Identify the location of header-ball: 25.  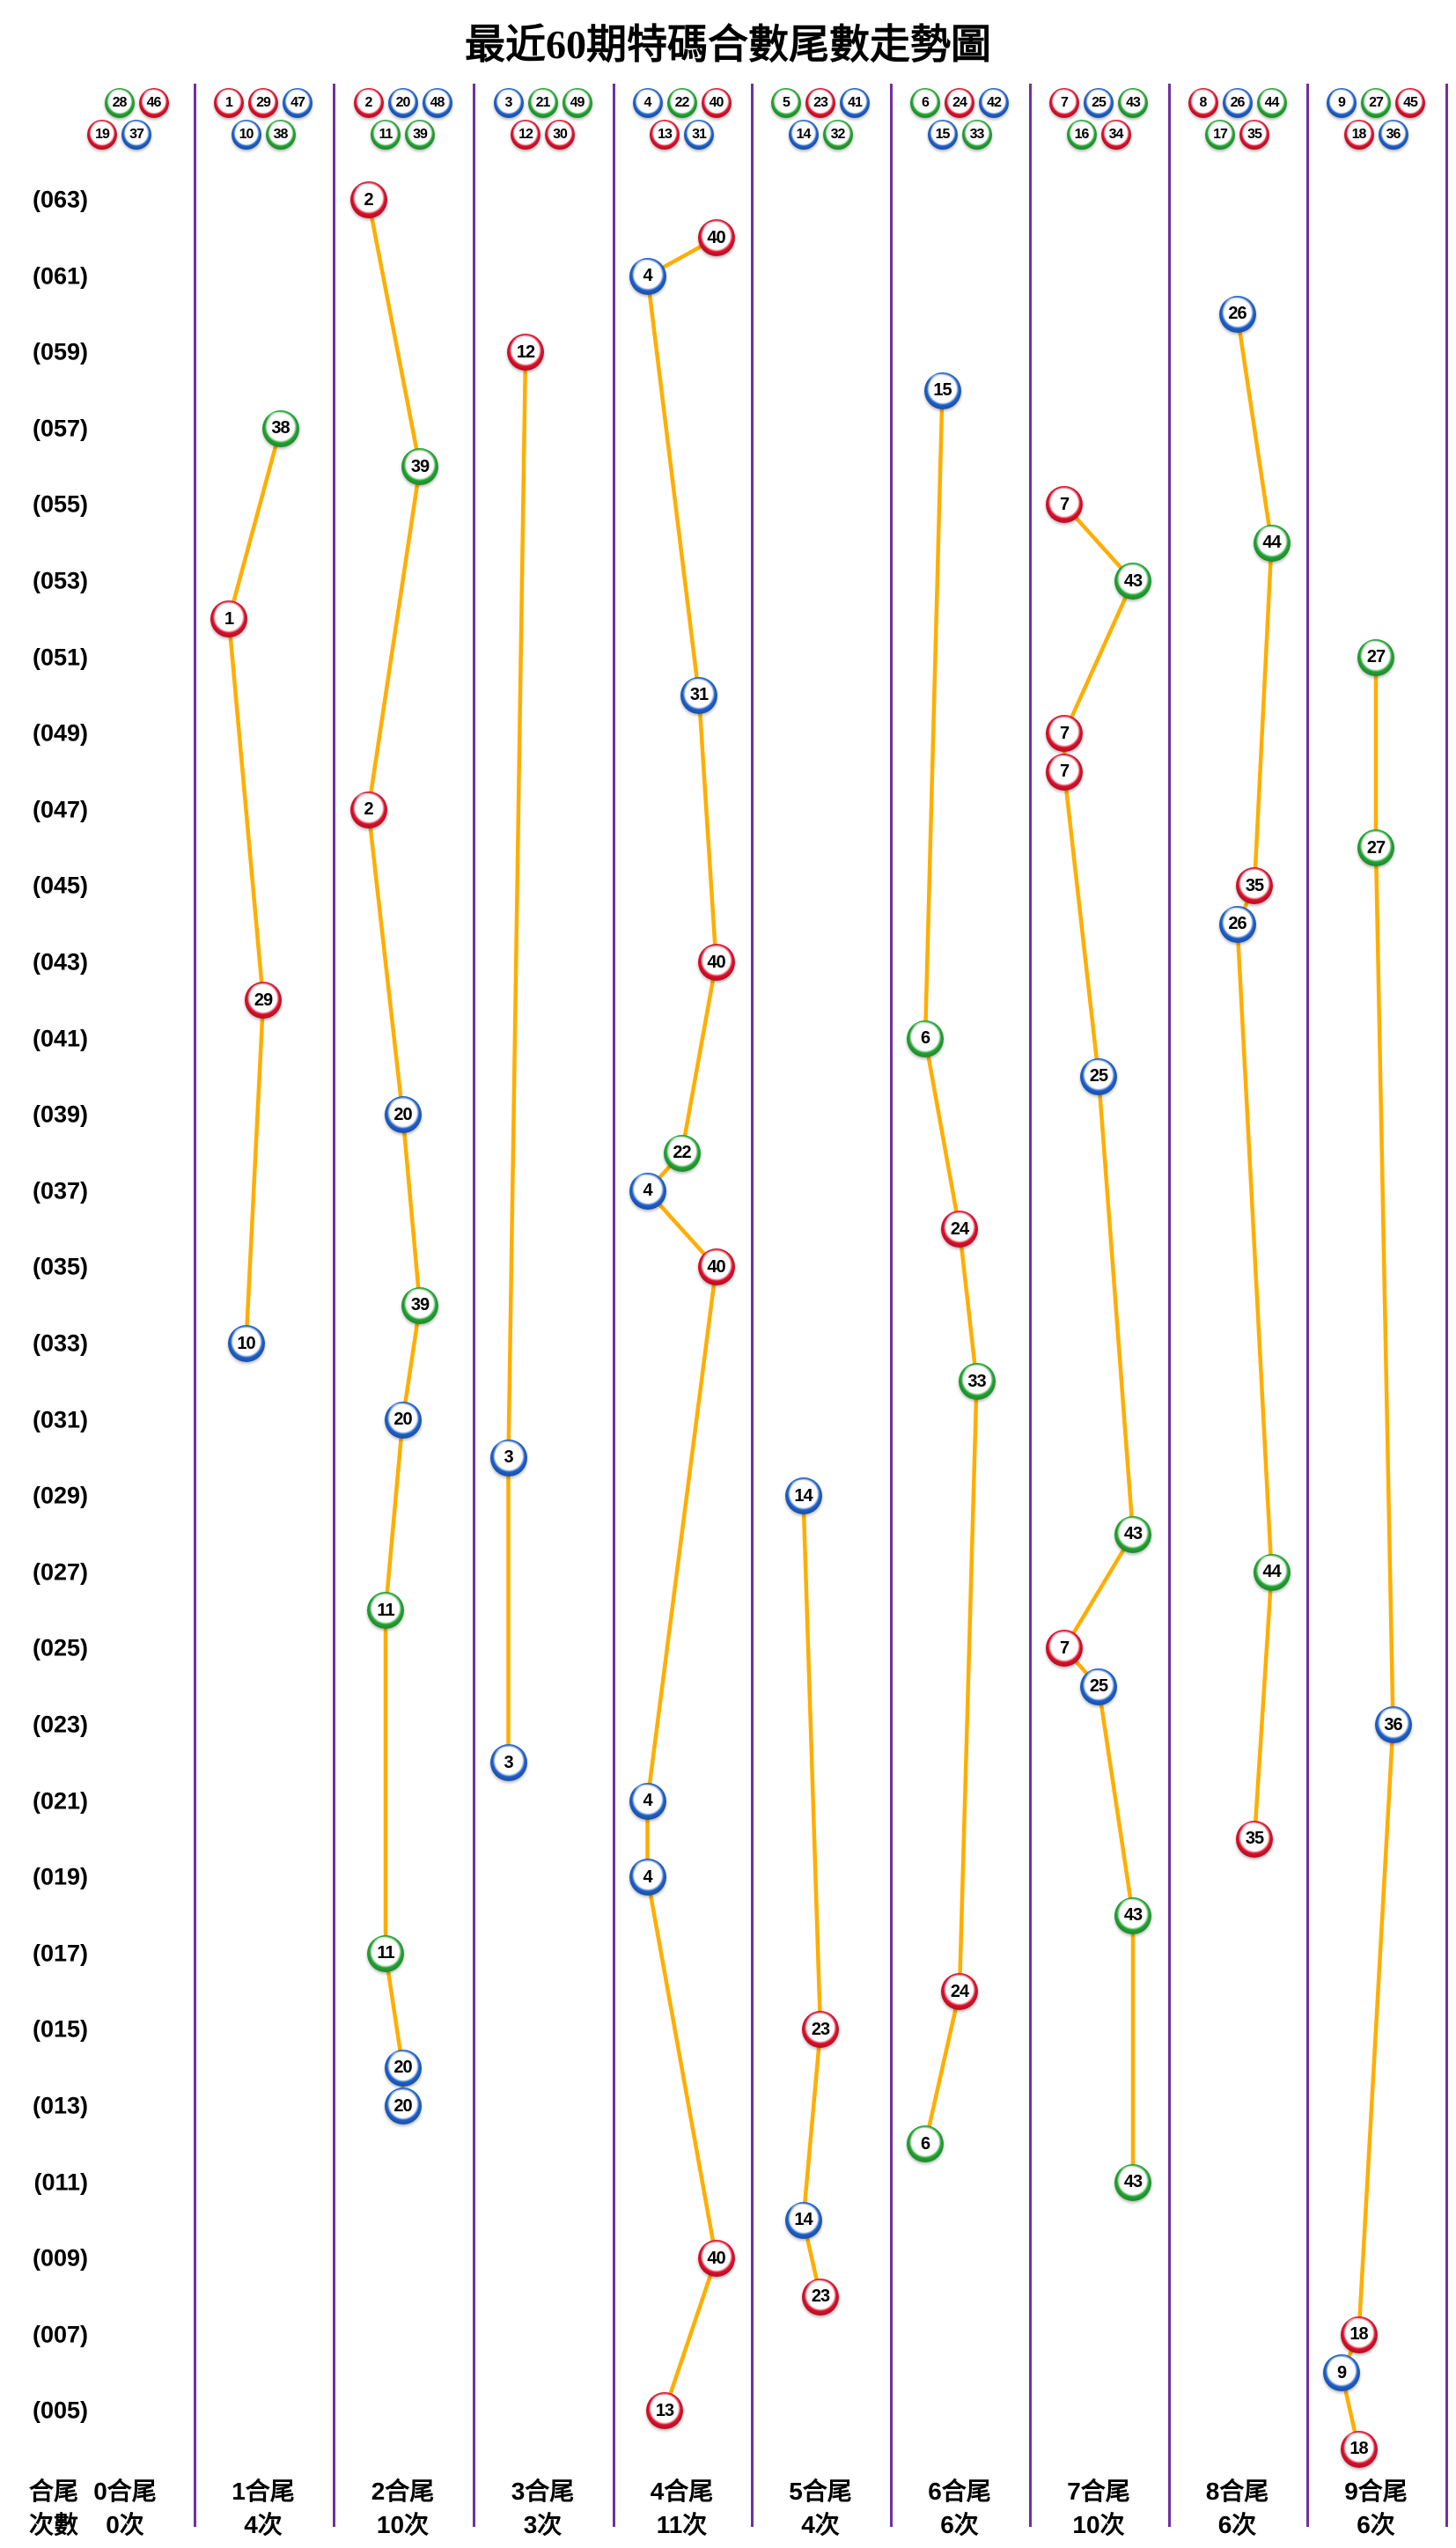
(1099, 103).